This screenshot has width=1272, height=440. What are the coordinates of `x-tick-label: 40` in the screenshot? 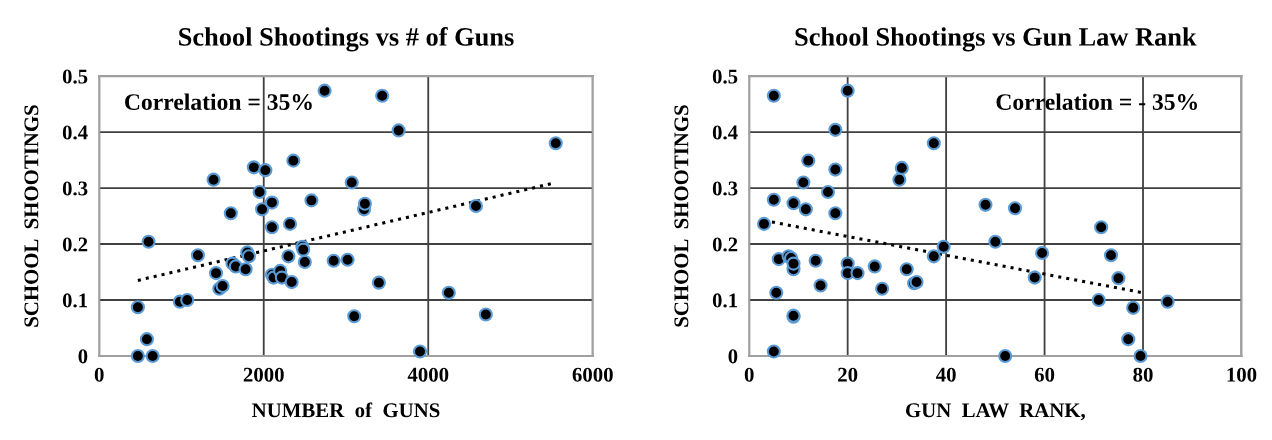 It's located at (945, 374).